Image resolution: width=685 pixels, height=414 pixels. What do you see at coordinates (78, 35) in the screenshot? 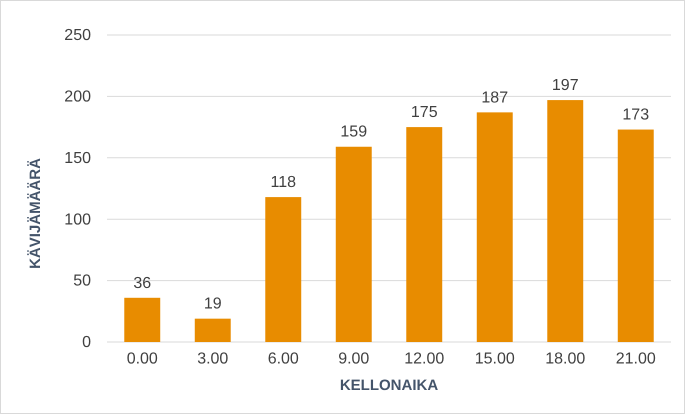
I see `y-tick-label: 250` at bounding box center [78, 35].